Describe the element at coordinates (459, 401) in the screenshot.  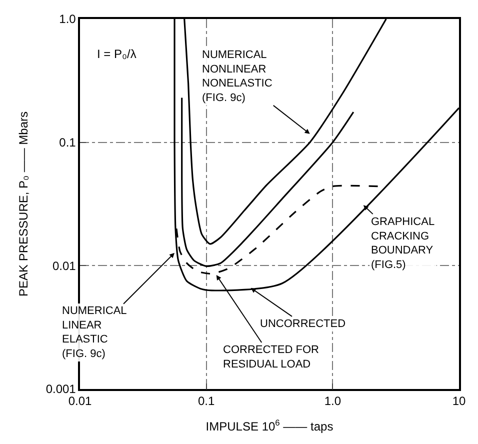
I see `x-tick-label: 10` at that location.